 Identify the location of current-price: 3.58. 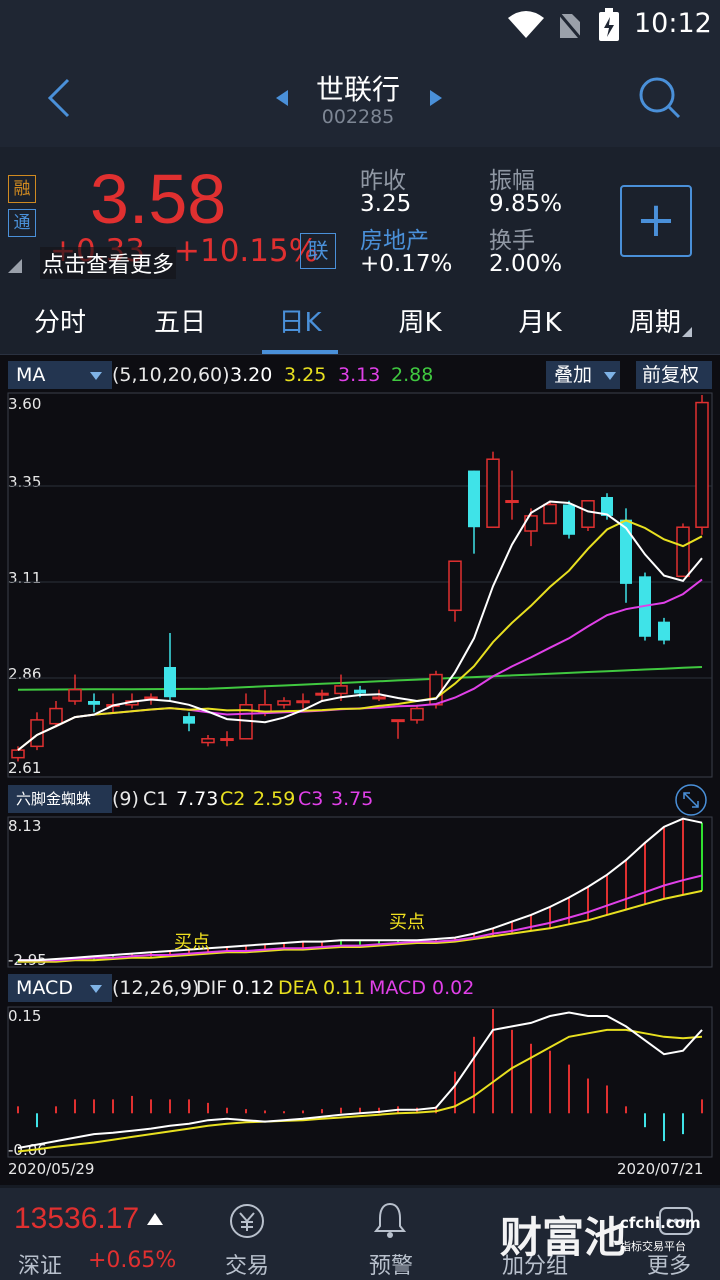
(158, 199).